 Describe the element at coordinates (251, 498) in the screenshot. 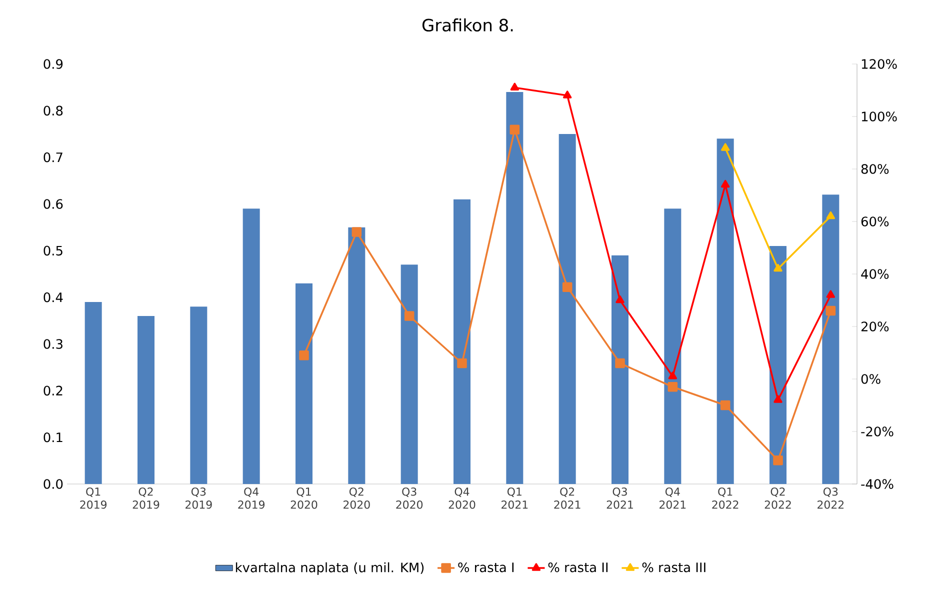

I see `x-tick-label: Q4 2019` at that location.